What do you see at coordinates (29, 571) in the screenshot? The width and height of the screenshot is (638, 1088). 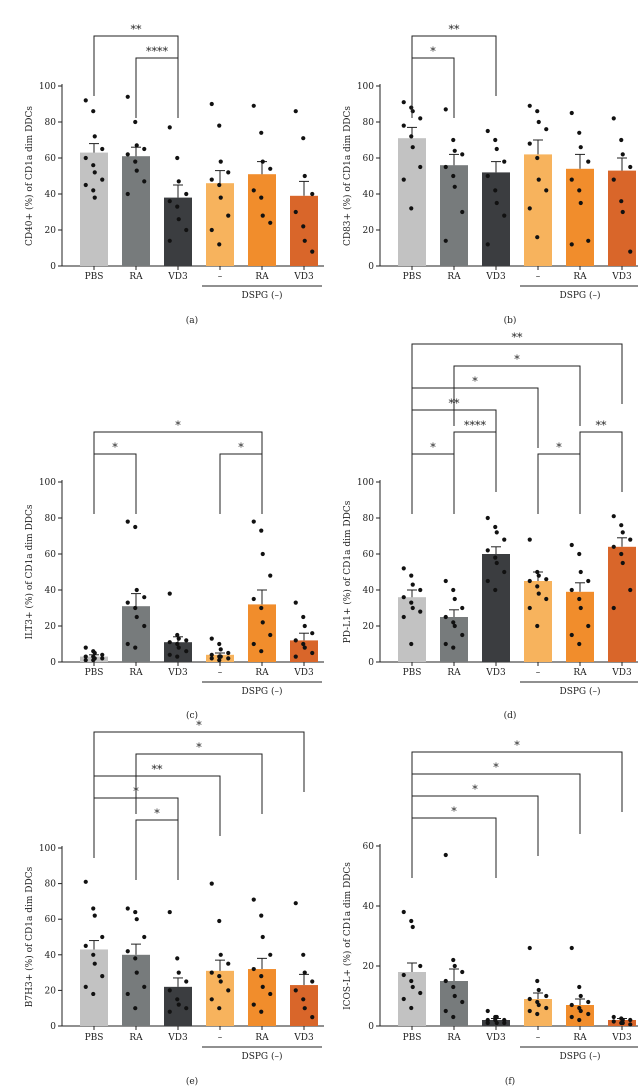 I see `y-axis-label: ILT3+ (%) of CD1a dim DDCs` at bounding box center [29, 571].